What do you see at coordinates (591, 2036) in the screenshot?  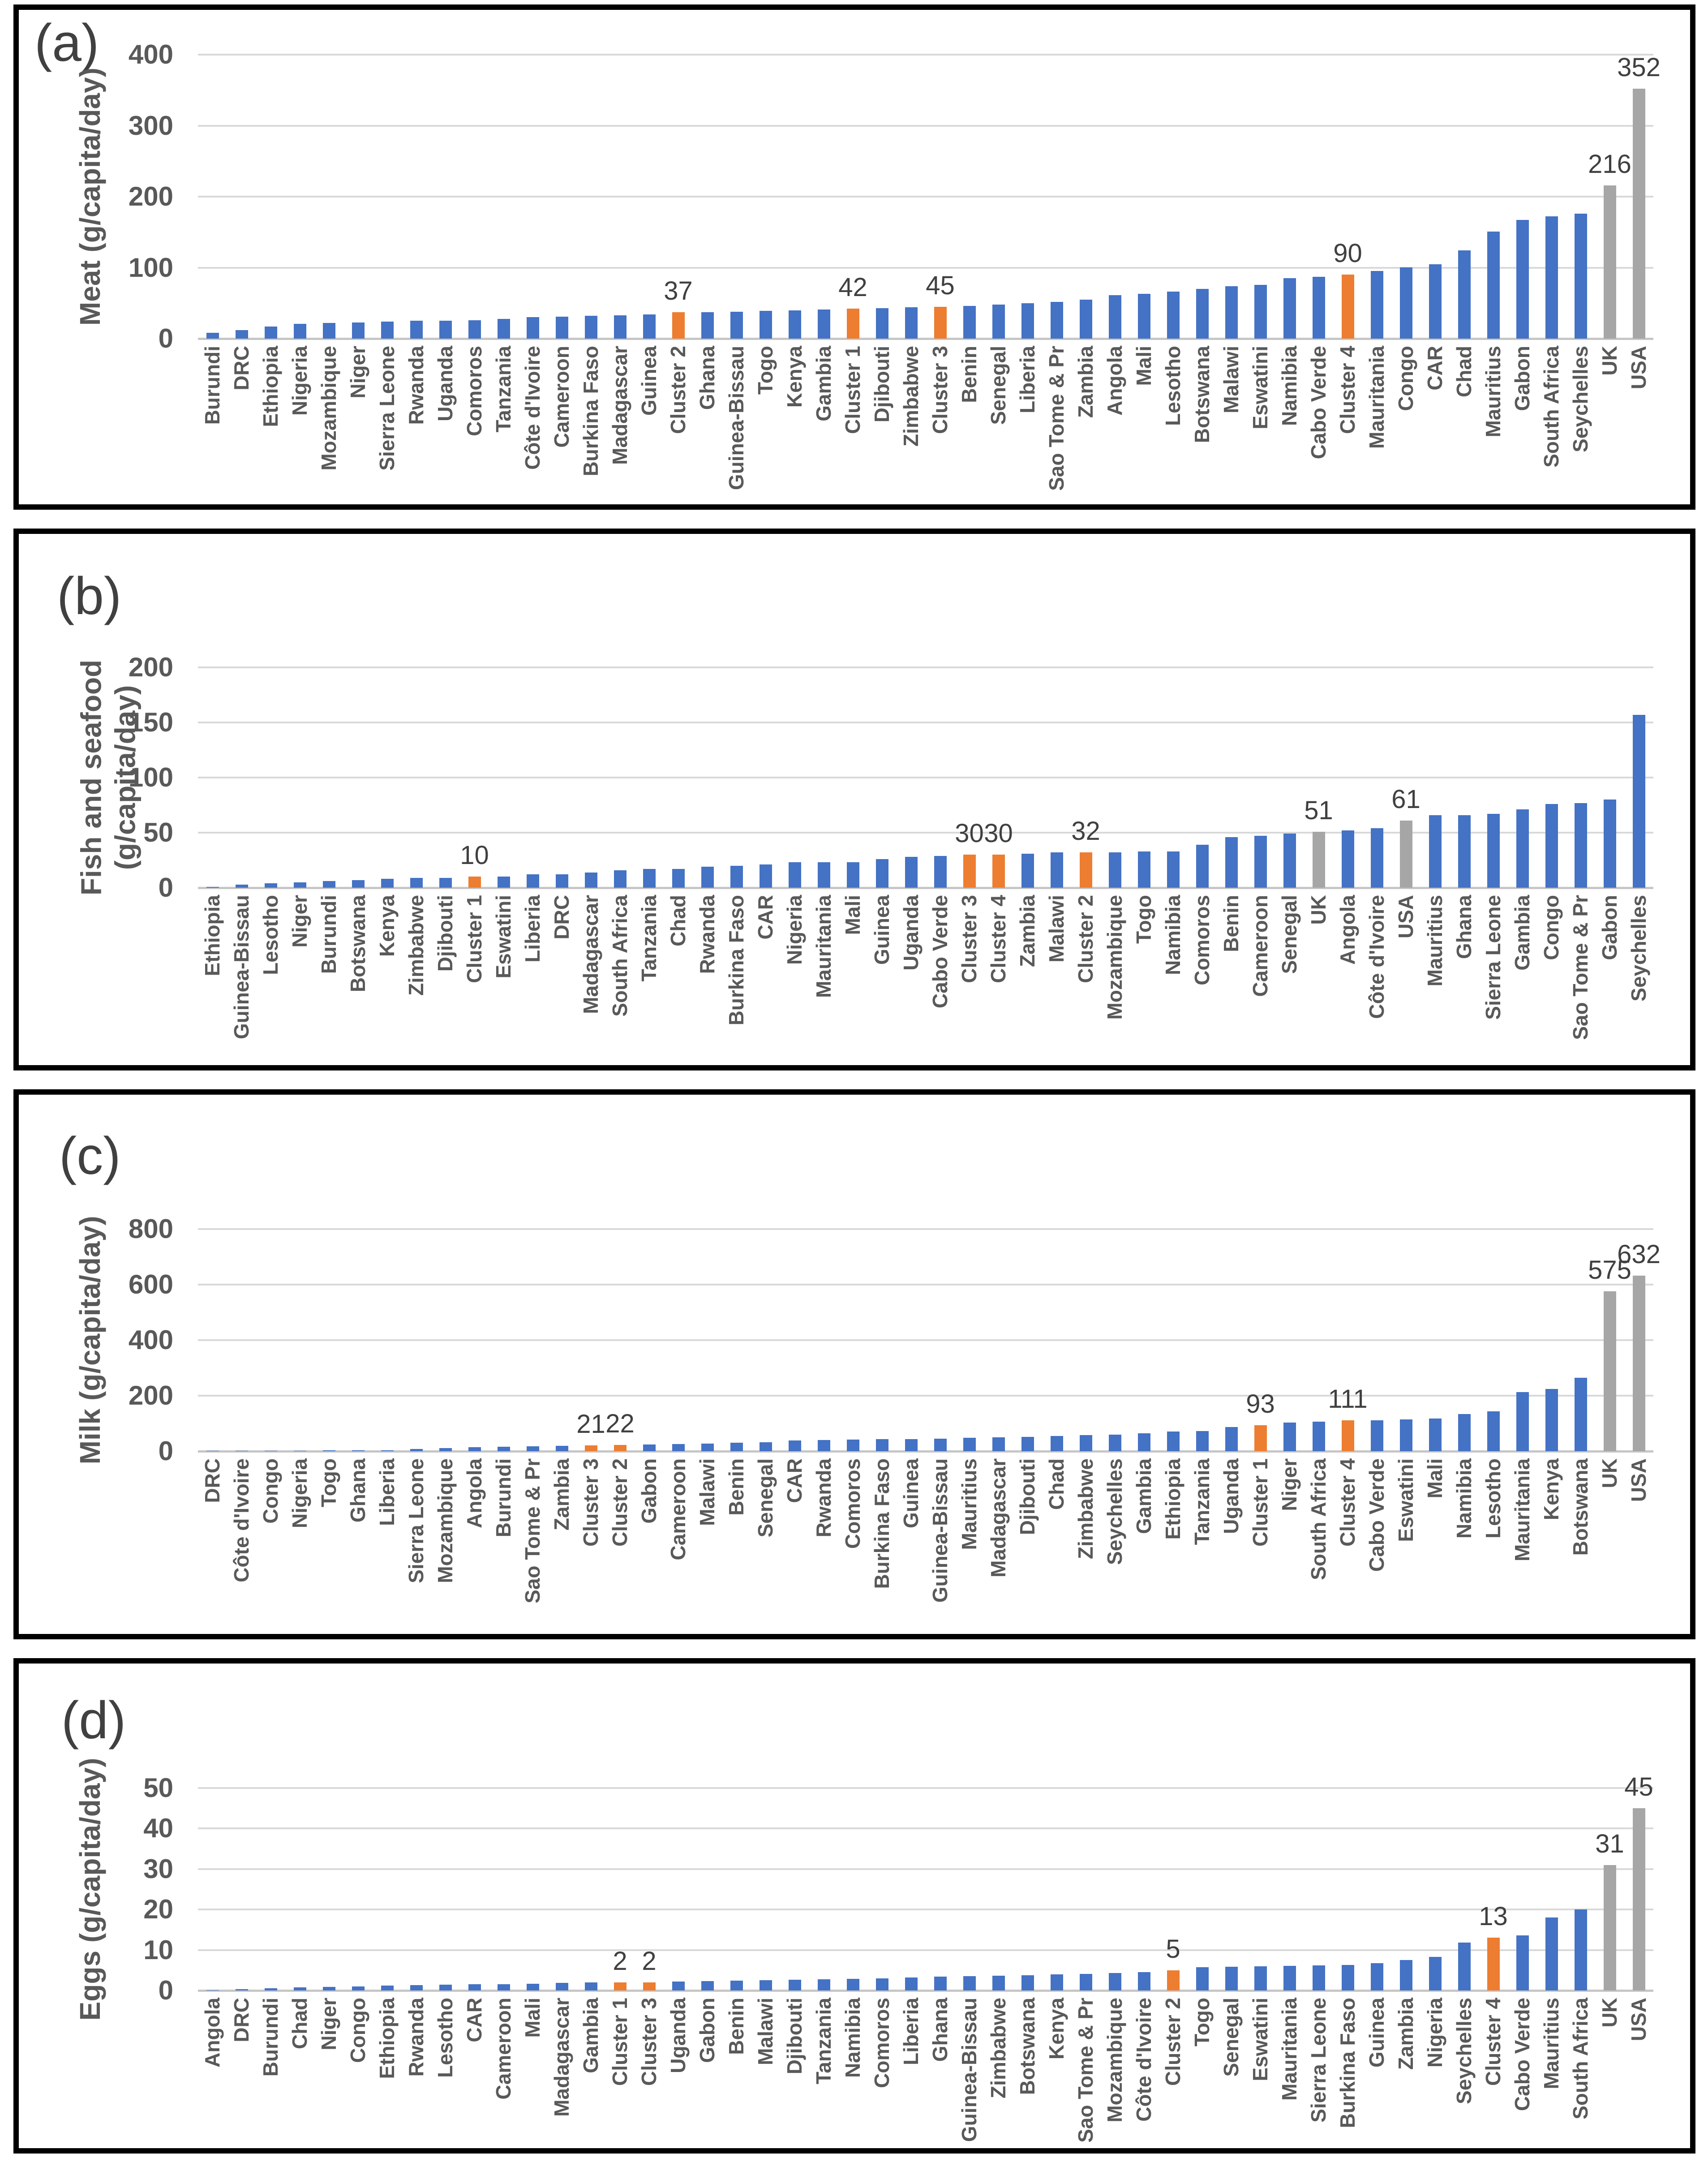 I see `x-category-label: Gambia` at bounding box center [591, 2036].